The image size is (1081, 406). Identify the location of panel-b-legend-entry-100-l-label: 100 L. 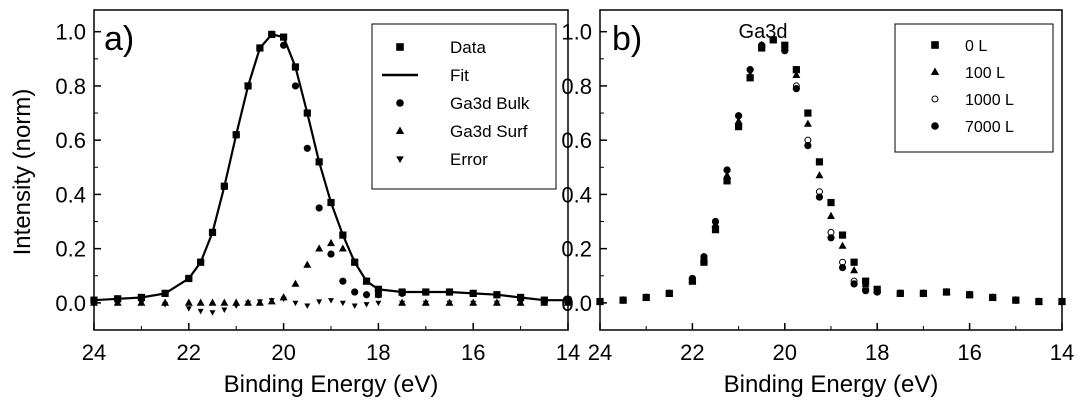
(985, 73).